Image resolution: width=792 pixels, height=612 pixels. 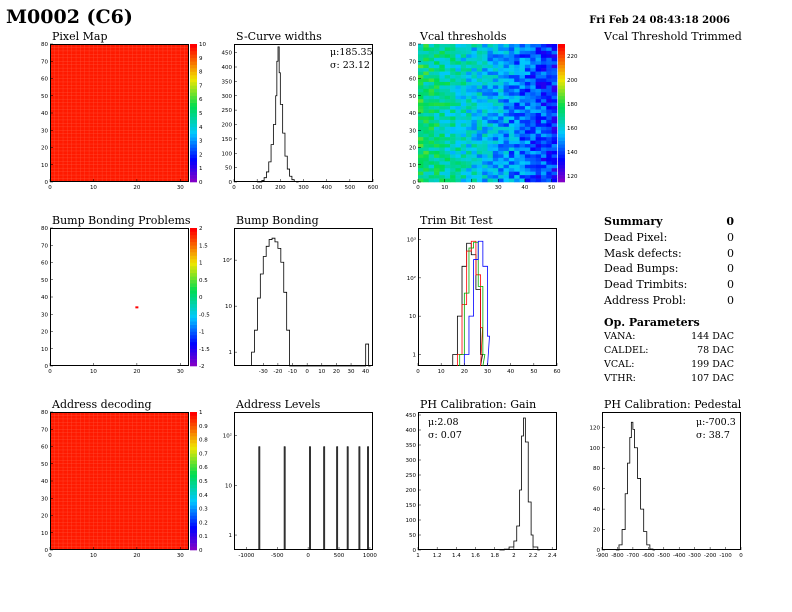 What do you see at coordinates (203, 510) in the screenshot?
I see `color-scale-tick-label: 0.3` at bounding box center [203, 510].